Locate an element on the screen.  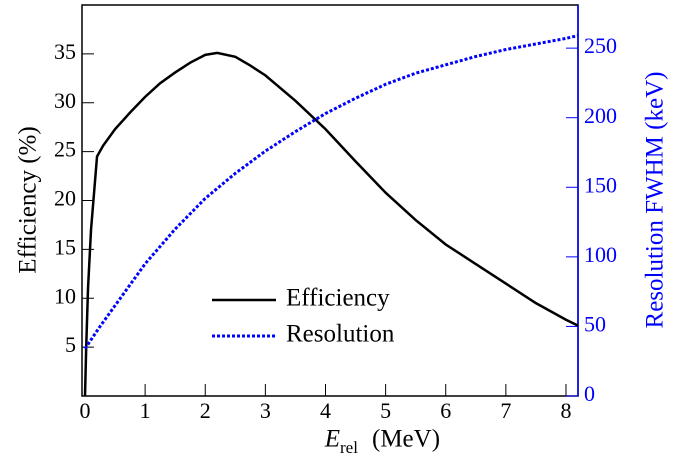
x-tick-label: 7 is located at coordinates (505, 410).